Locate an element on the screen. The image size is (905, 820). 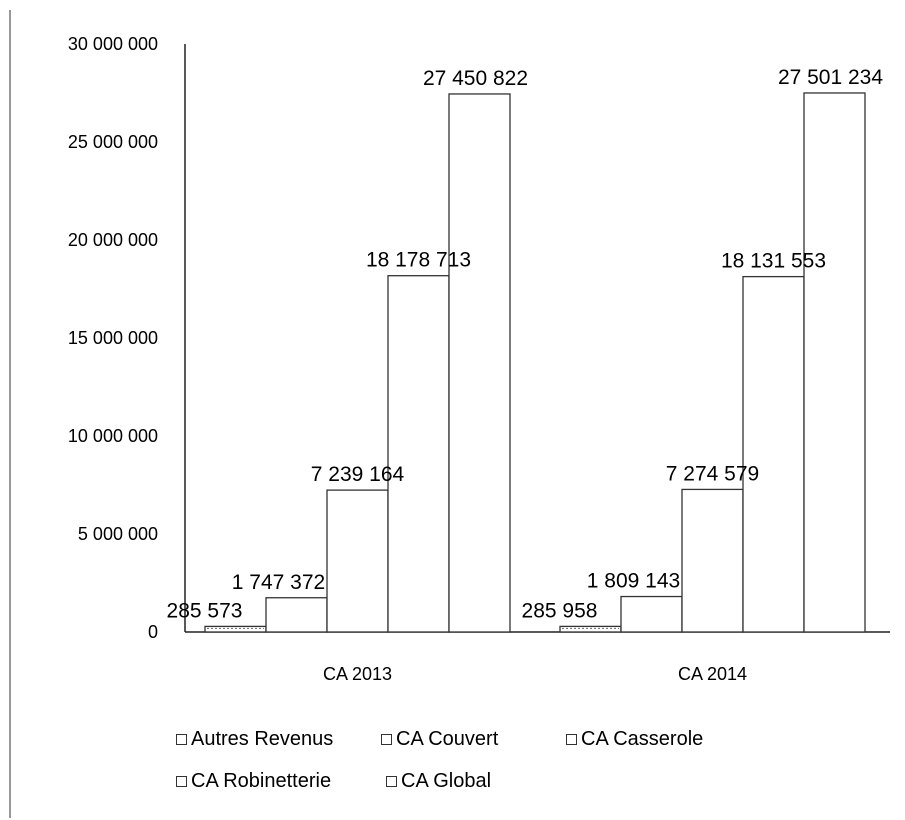
legend-item: CA Couvert is located at coordinates (439, 739).